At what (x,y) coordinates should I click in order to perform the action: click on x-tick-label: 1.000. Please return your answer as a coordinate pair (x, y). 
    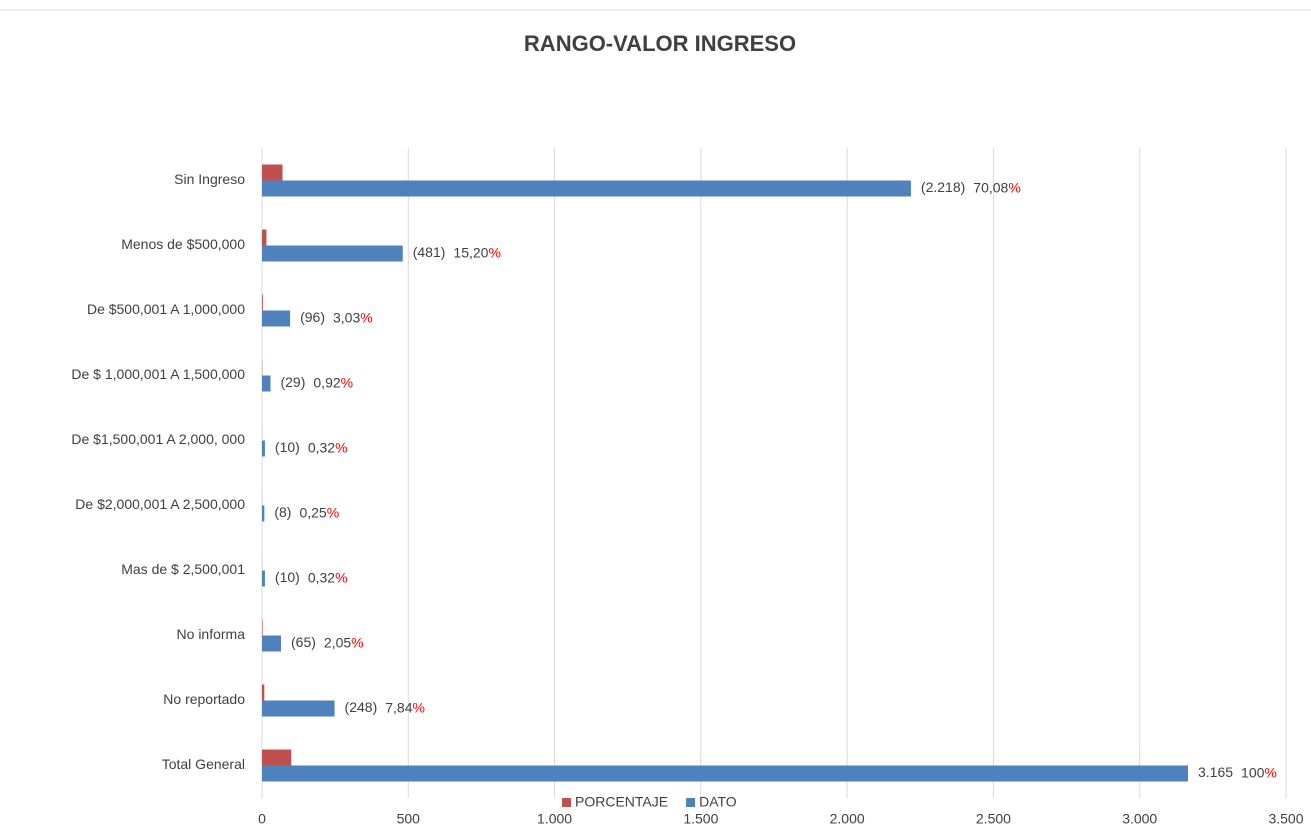
    Looking at the image, I should click on (554, 819).